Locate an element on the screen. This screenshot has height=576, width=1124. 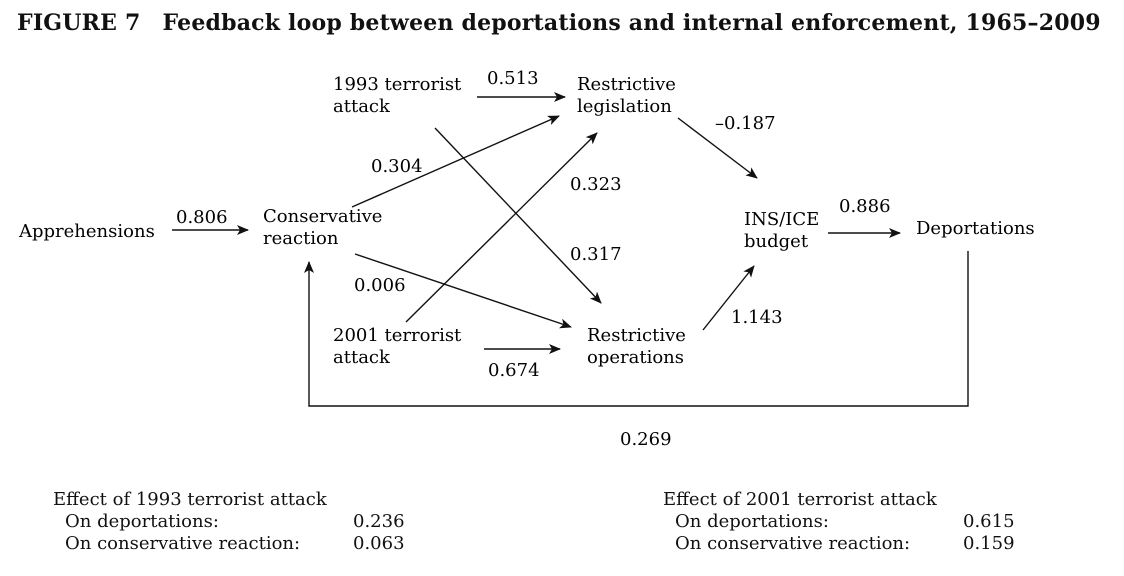
node-conservative-reaction: Conservative reaction is located at coordinates (322, 227).